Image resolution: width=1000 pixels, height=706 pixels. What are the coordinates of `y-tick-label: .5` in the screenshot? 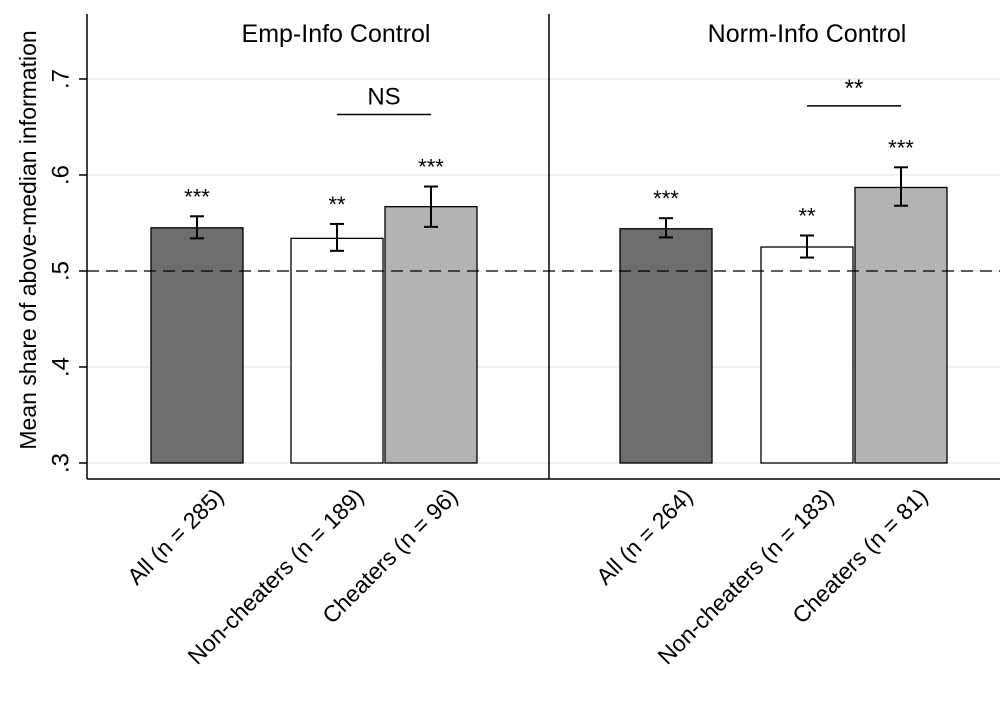 It's located at (60, 271).